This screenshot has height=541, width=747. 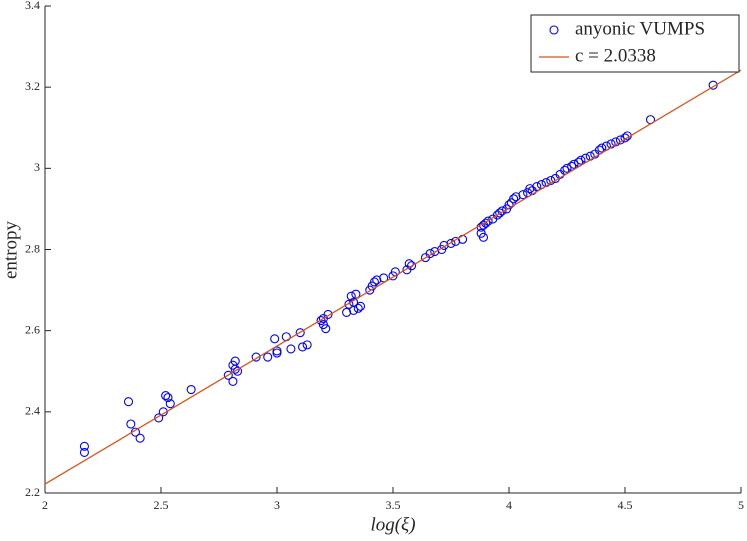 What do you see at coordinates (392, 524) in the screenshot?
I see `x-axis-label: log(ξ)` at bounding box center [392, 524].